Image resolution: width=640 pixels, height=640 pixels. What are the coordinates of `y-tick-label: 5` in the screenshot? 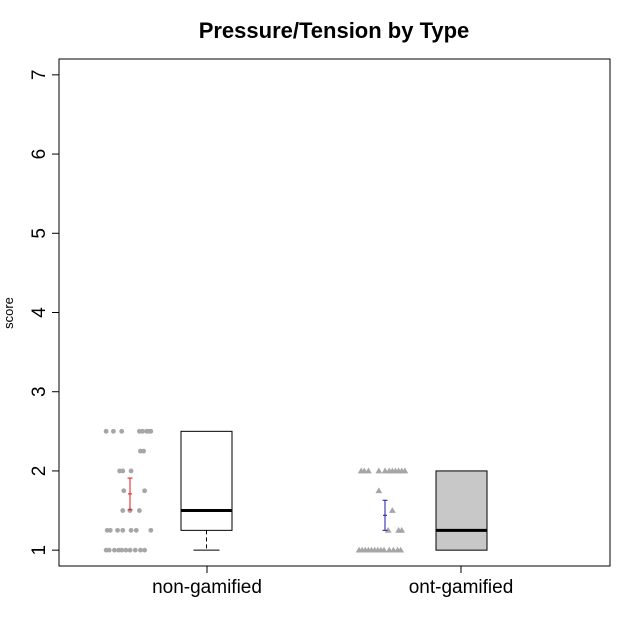 It's located at (39, 233).